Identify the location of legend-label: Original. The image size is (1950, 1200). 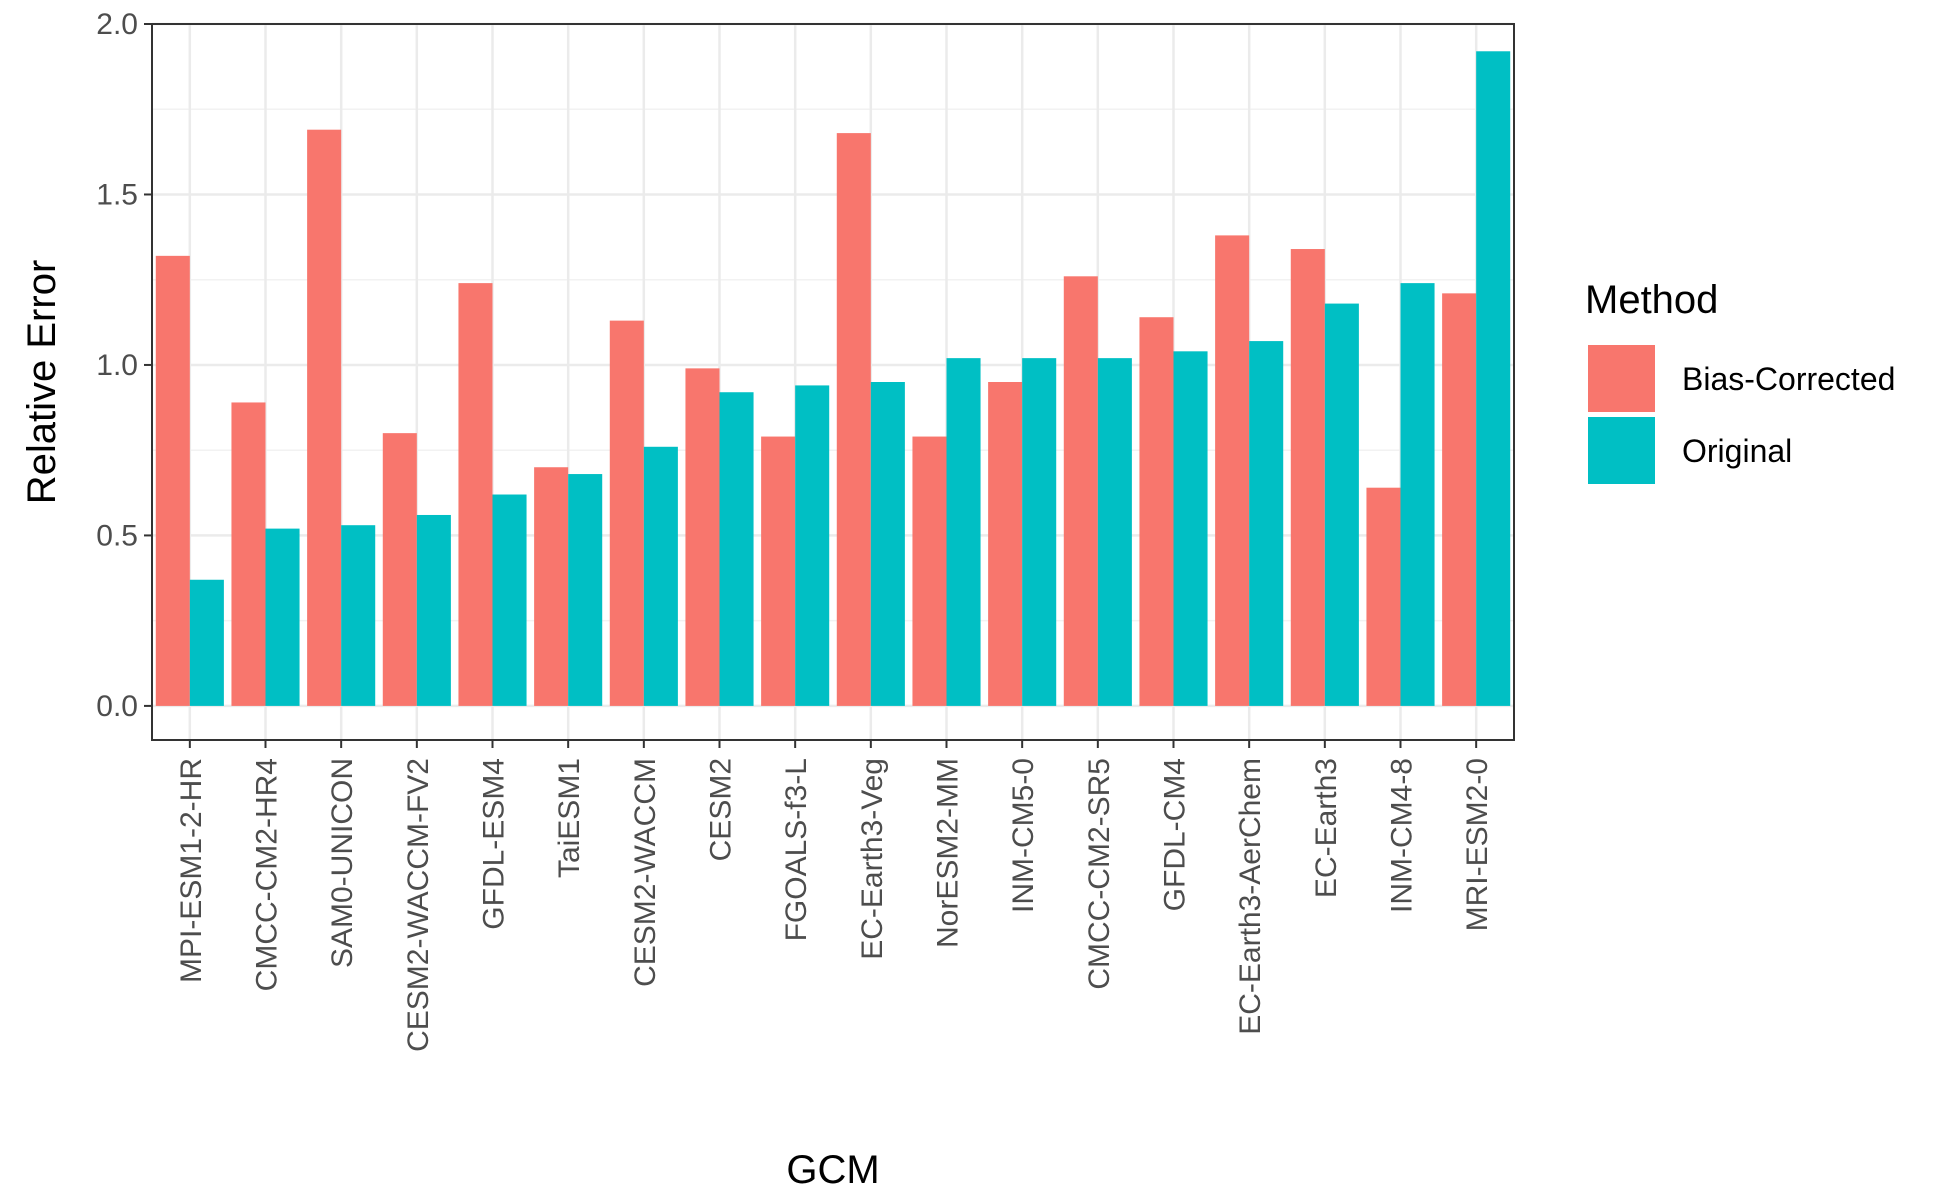
(1737, 451).